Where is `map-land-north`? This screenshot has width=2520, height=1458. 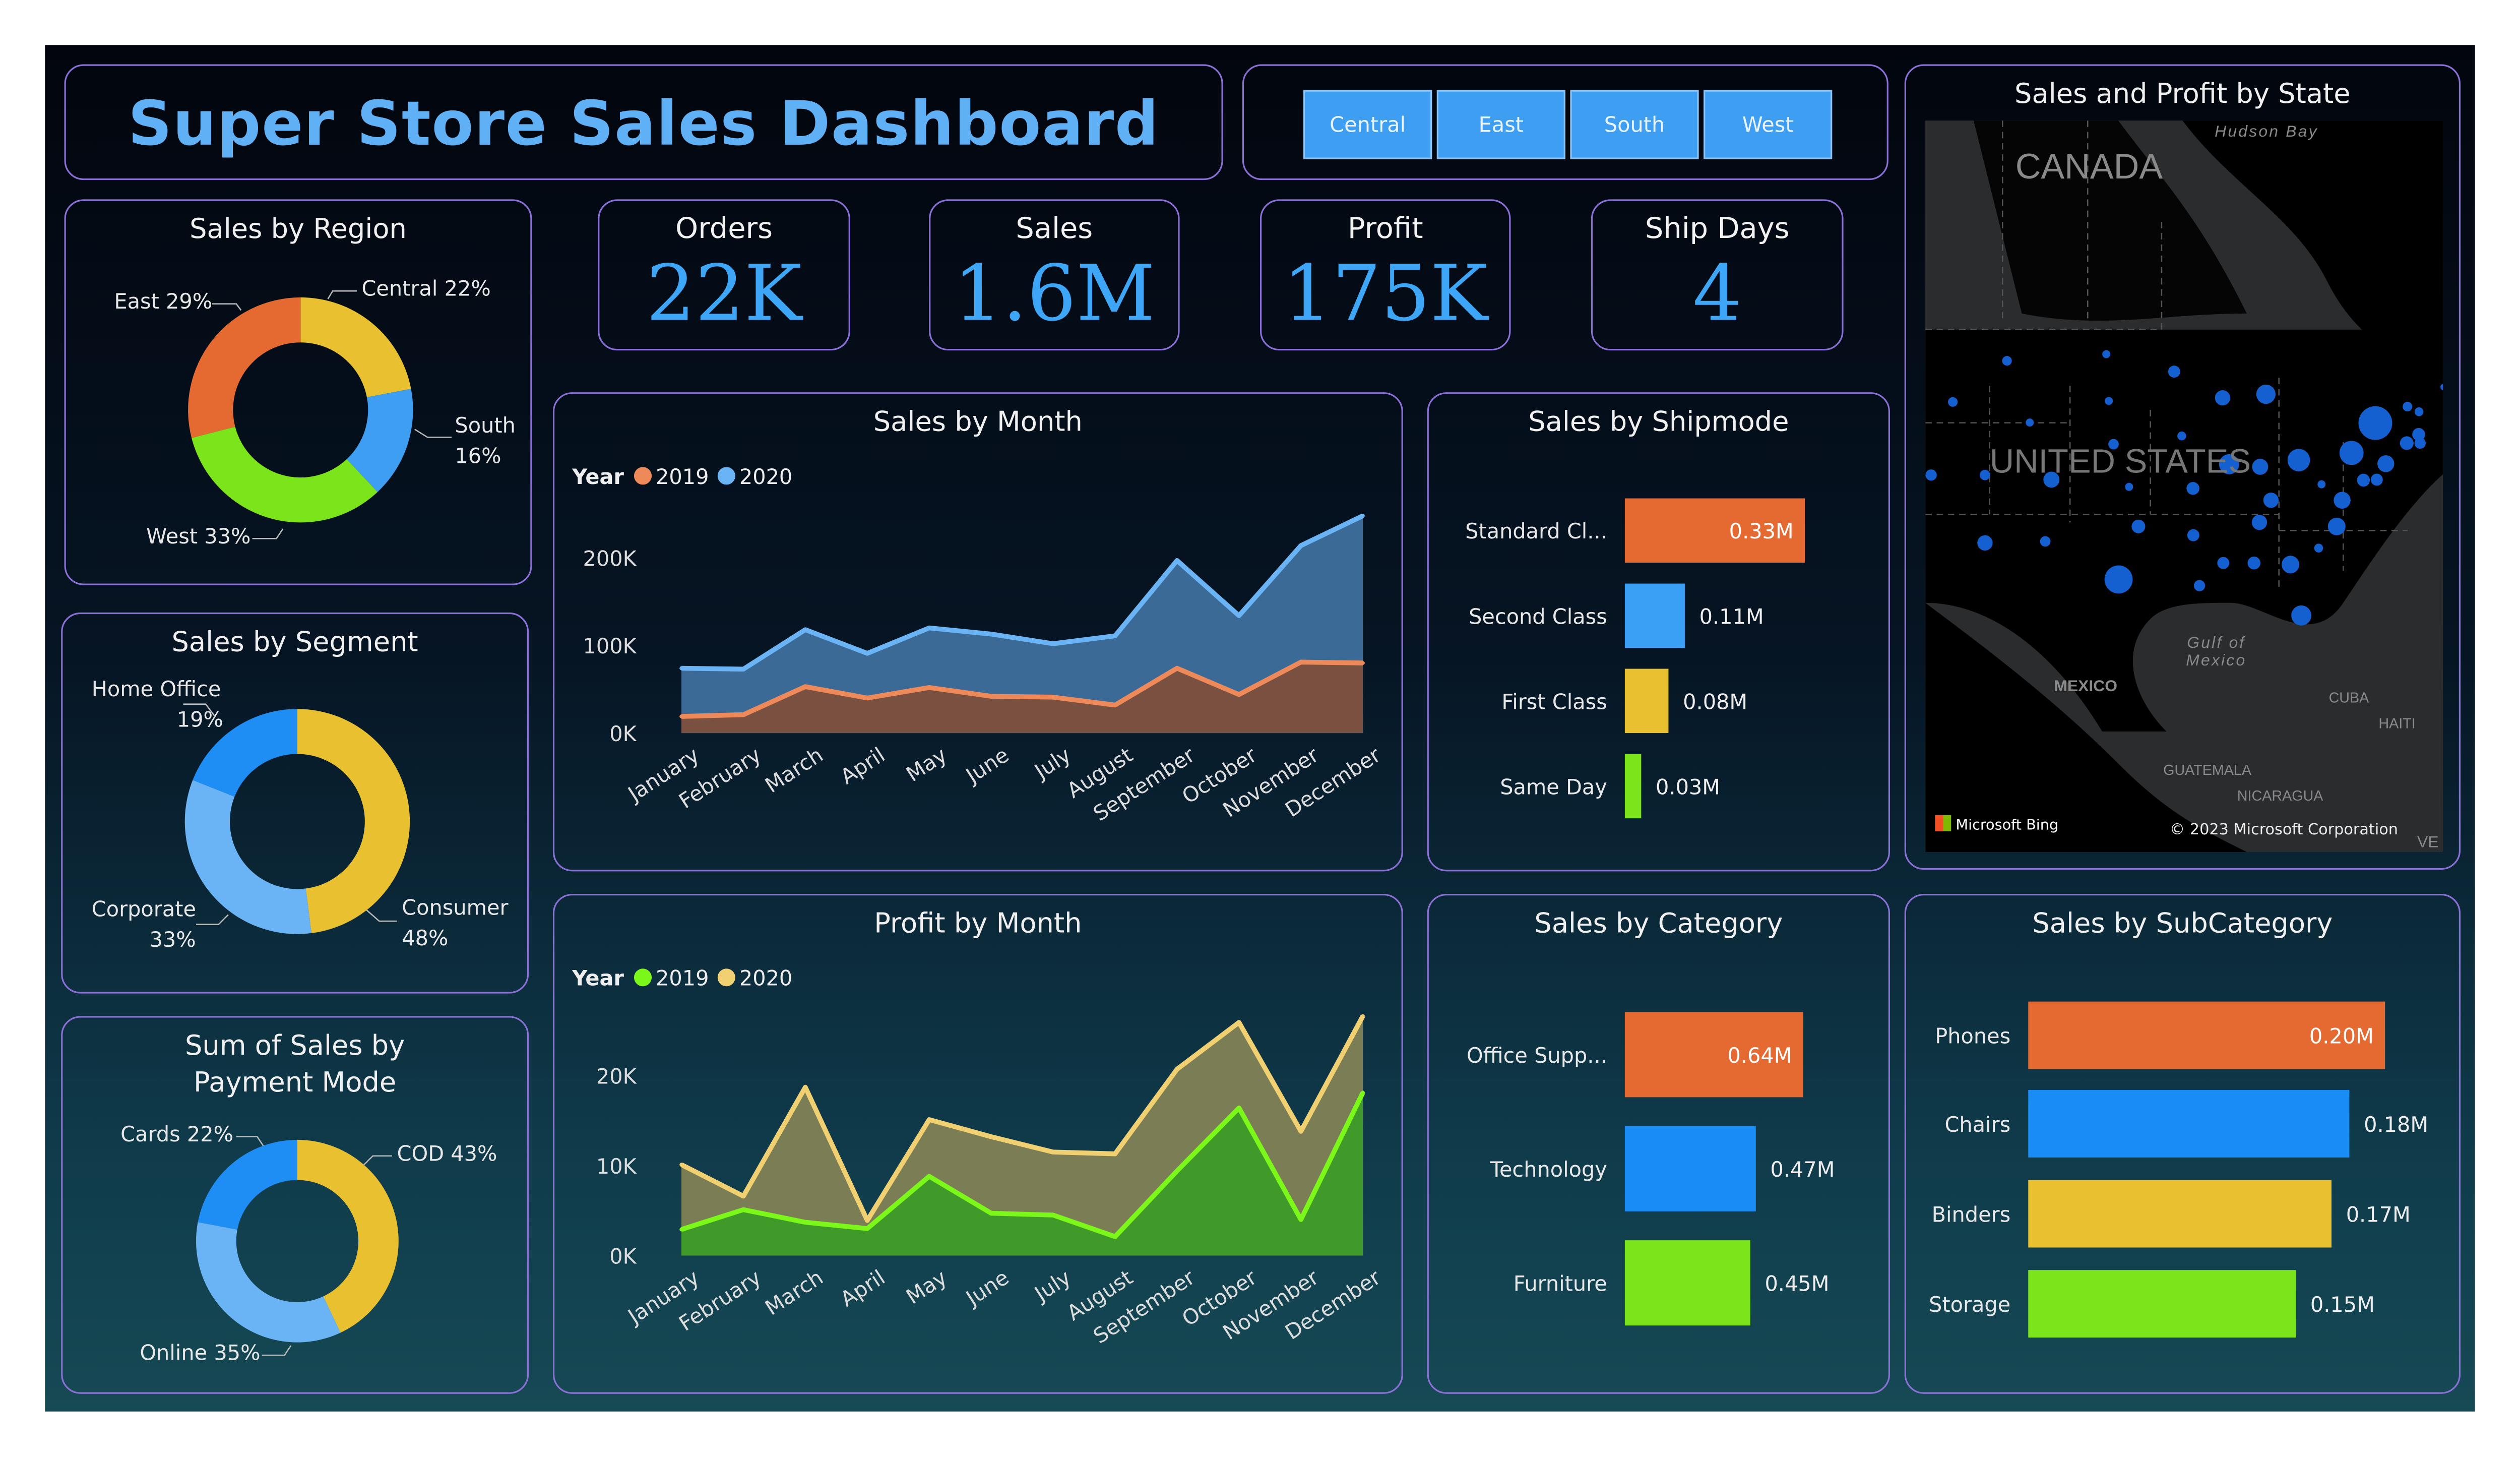
map-land-north is located at coordinates (2110, 220).